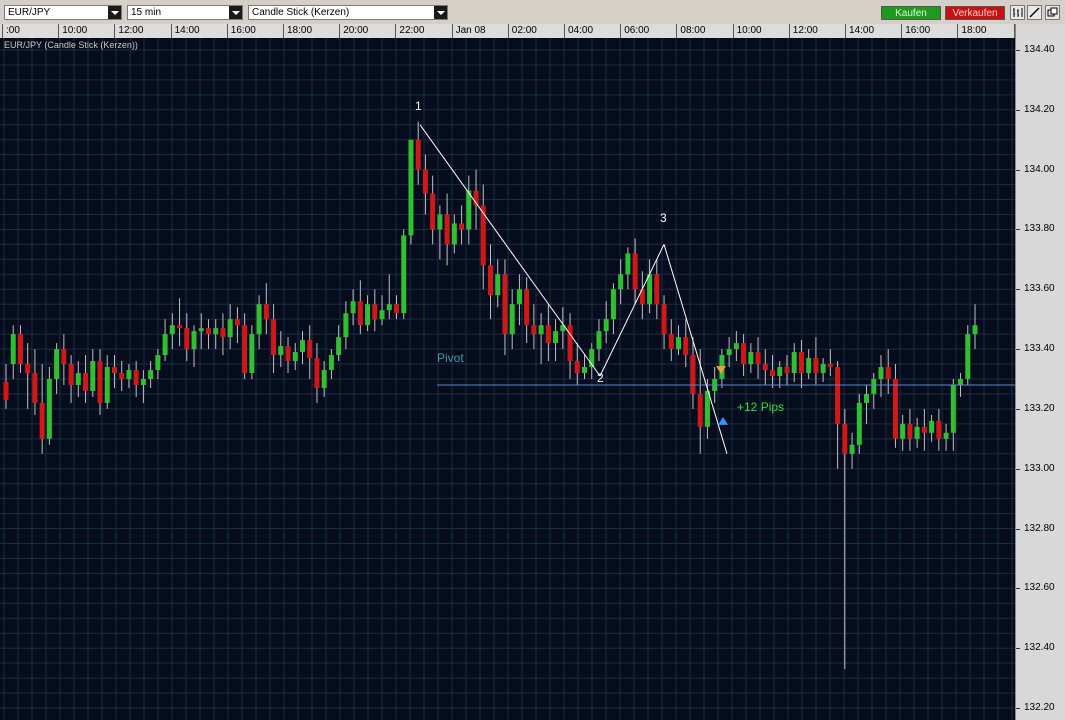  Describe the element at coordinates (1039, 588) in the screenshot. I see `price-axis-label: 132.60` at that location.